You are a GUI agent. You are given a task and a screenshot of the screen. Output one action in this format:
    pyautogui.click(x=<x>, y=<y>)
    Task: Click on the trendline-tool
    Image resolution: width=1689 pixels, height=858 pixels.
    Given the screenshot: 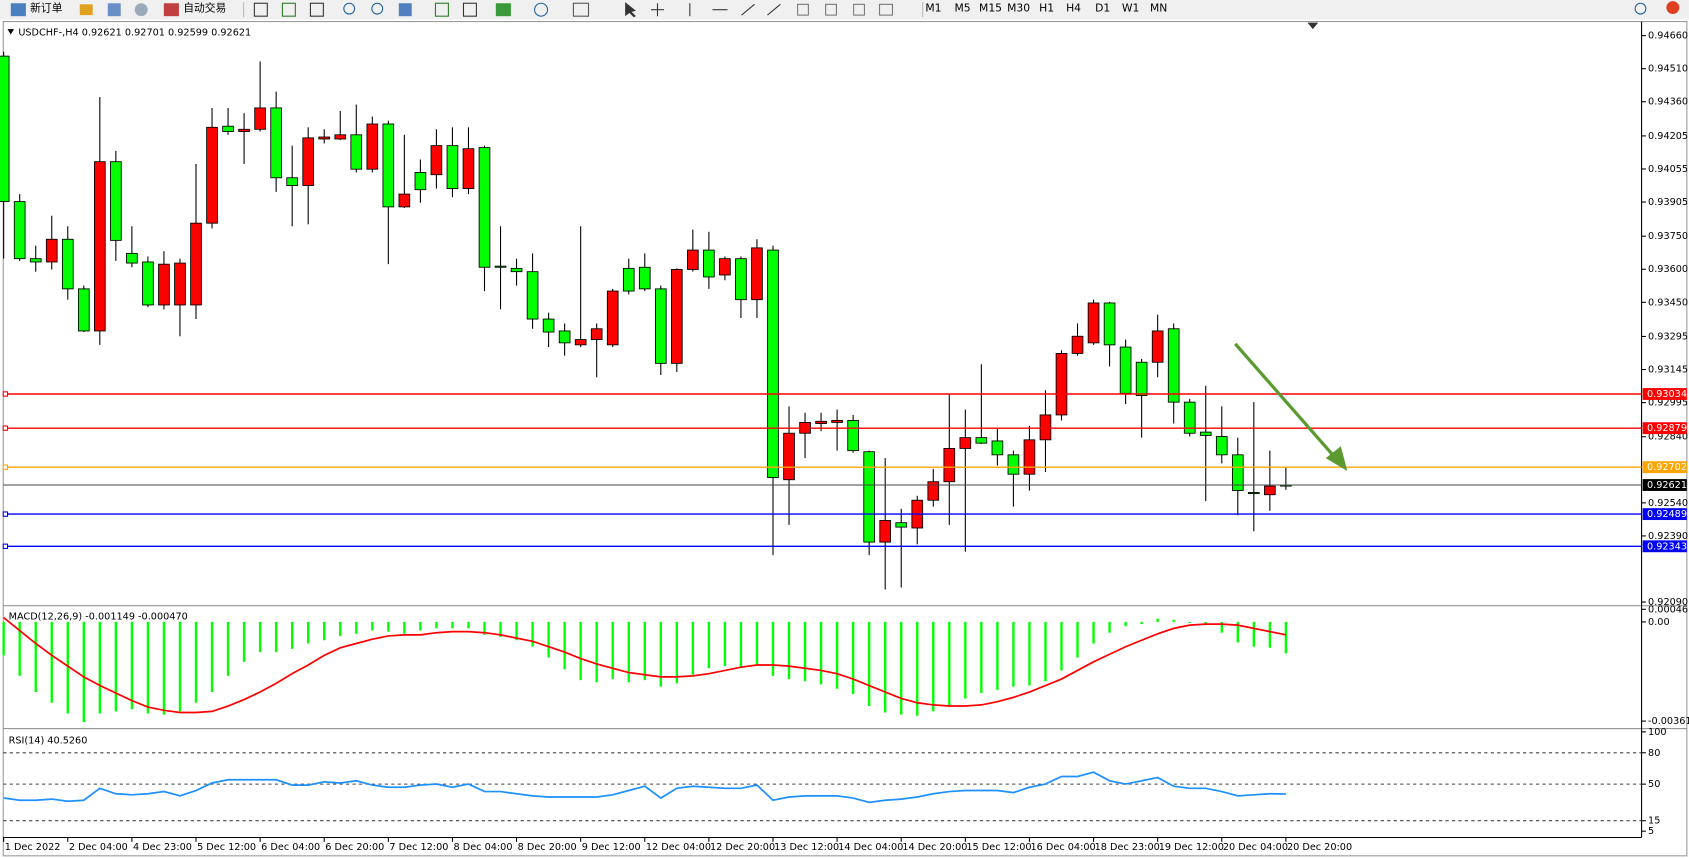 What is the action you would take?
    pyautogui.click(x=748, y=9)
    